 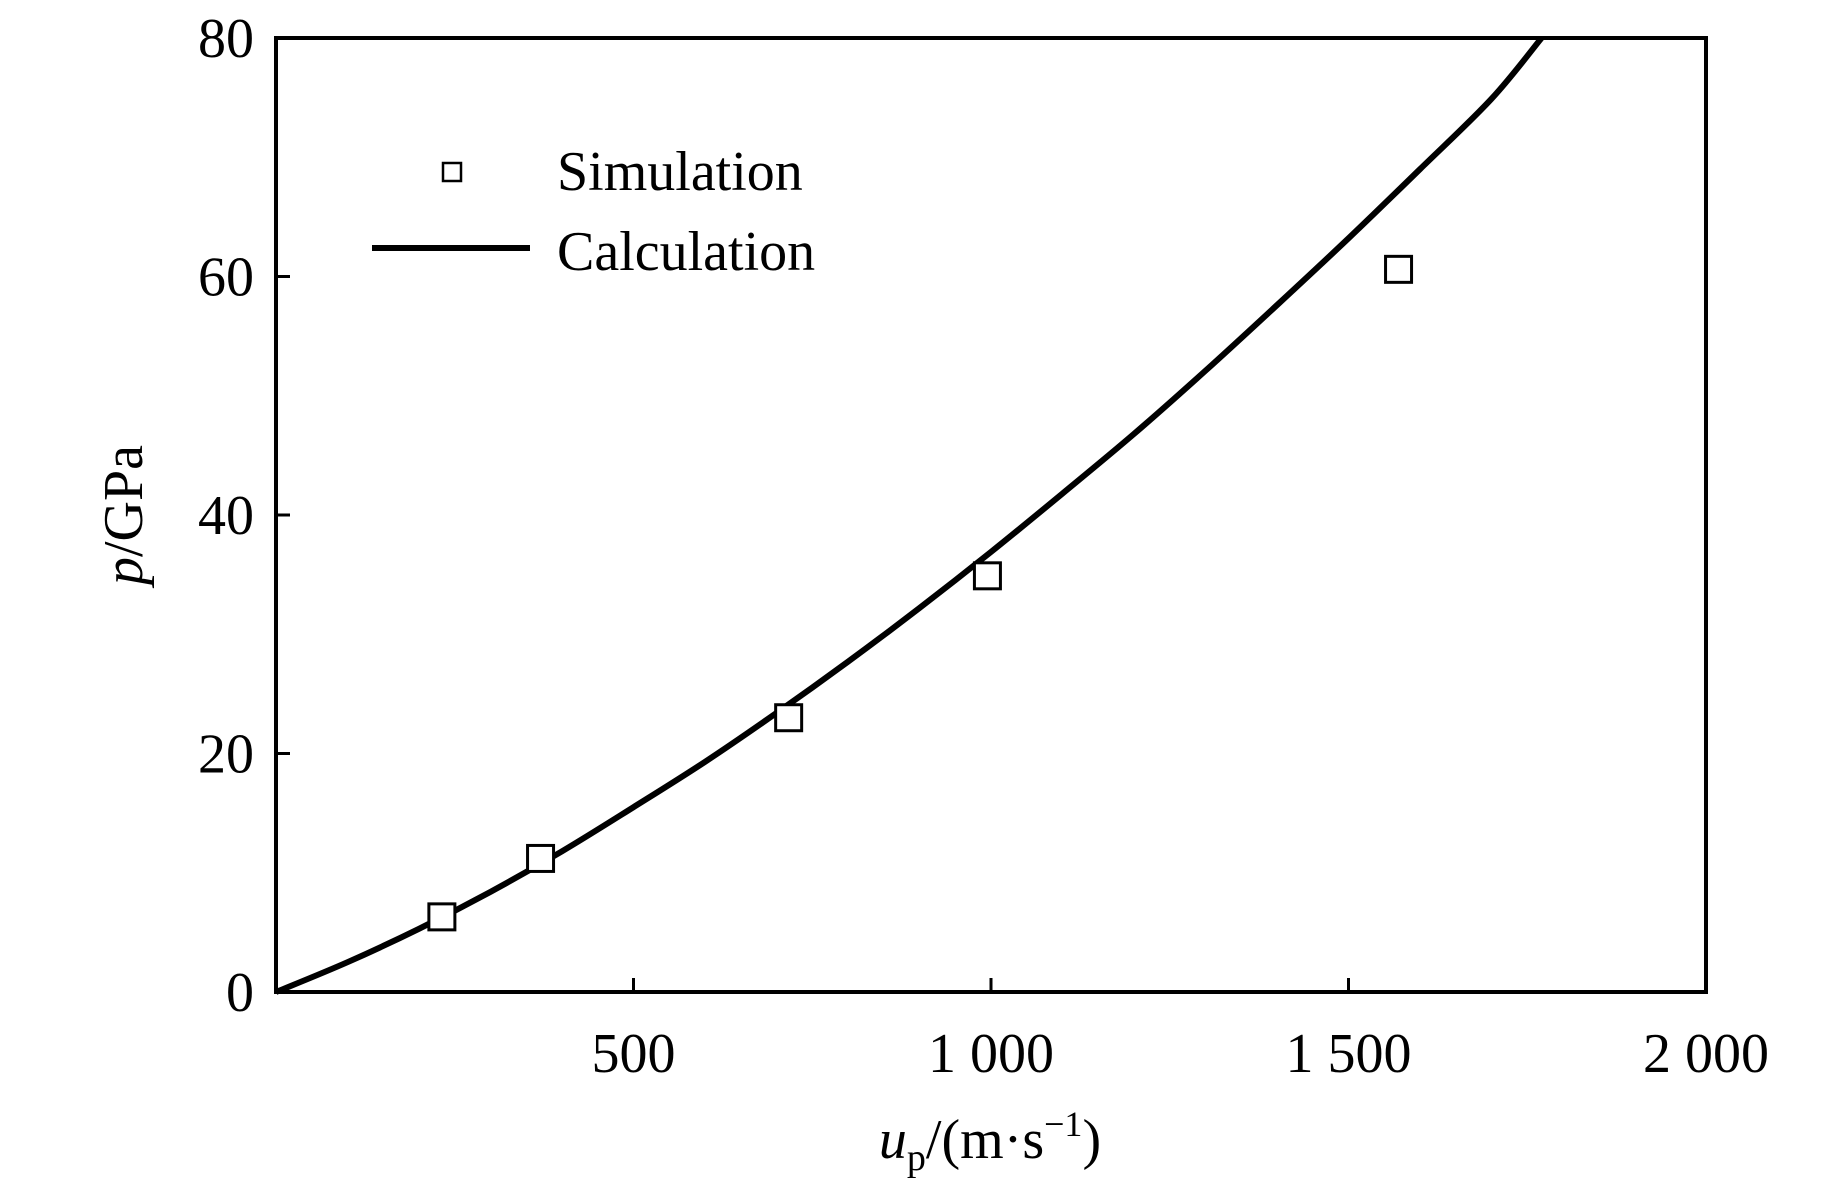 I want to click on x-tick-label: 500, so click(x=634, y=1054).